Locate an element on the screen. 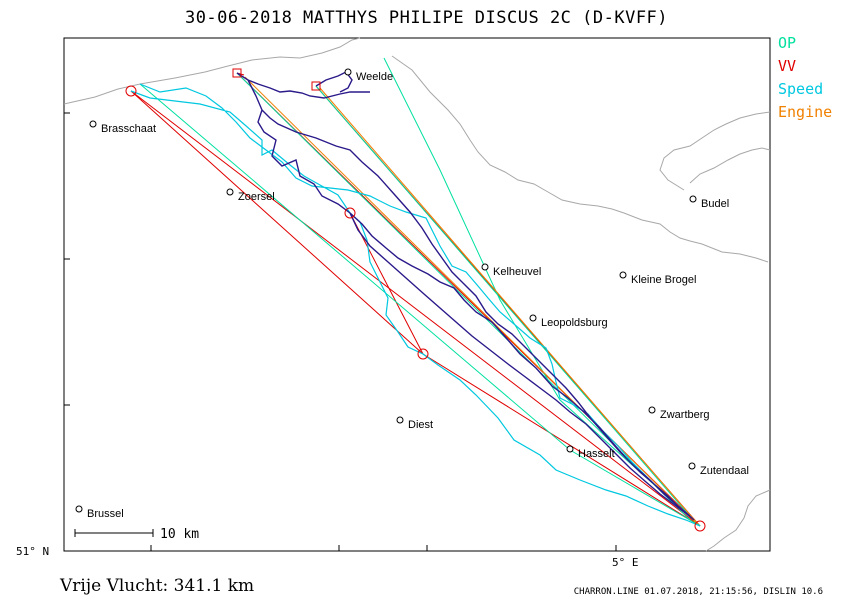 This screenshot has height=603, width=853. city-marker-brasschaat is located at coordinates (93, 124).